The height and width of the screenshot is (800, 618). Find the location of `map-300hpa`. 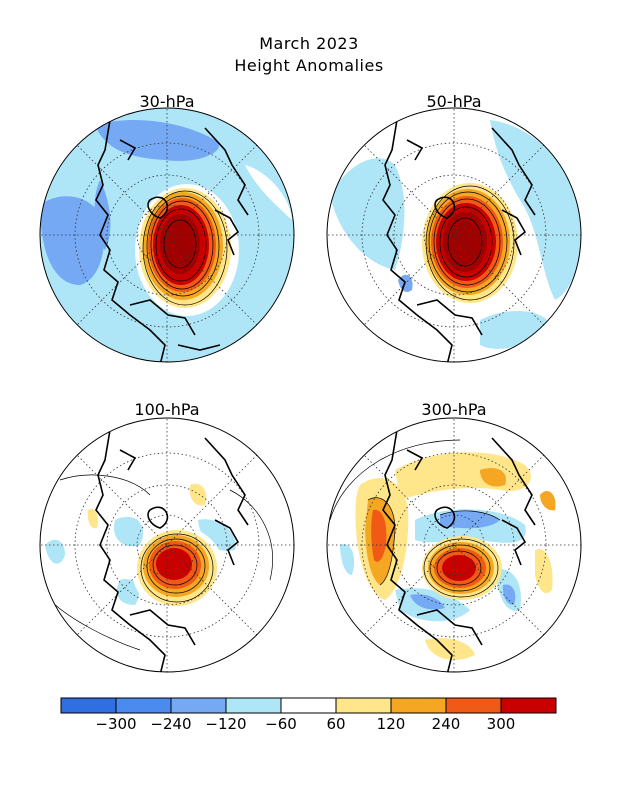

map-300hpa is located at coordinates (454, 545).